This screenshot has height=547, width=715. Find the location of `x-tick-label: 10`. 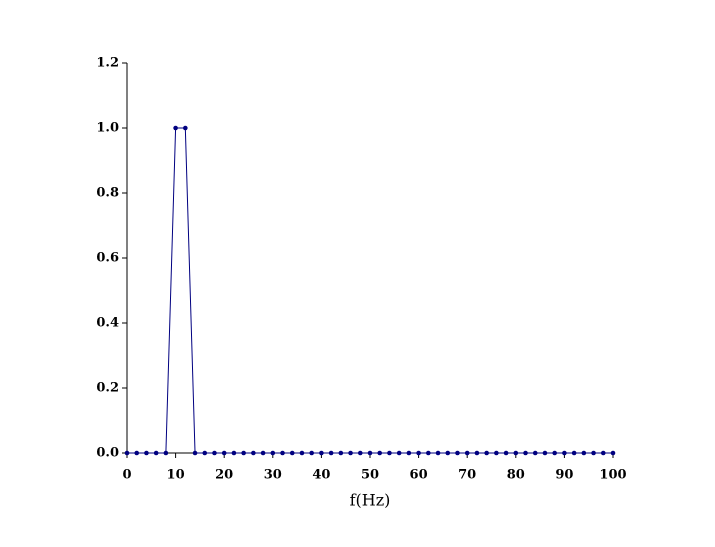

x-tick-label: 10 is located at coordinates (176, 475).